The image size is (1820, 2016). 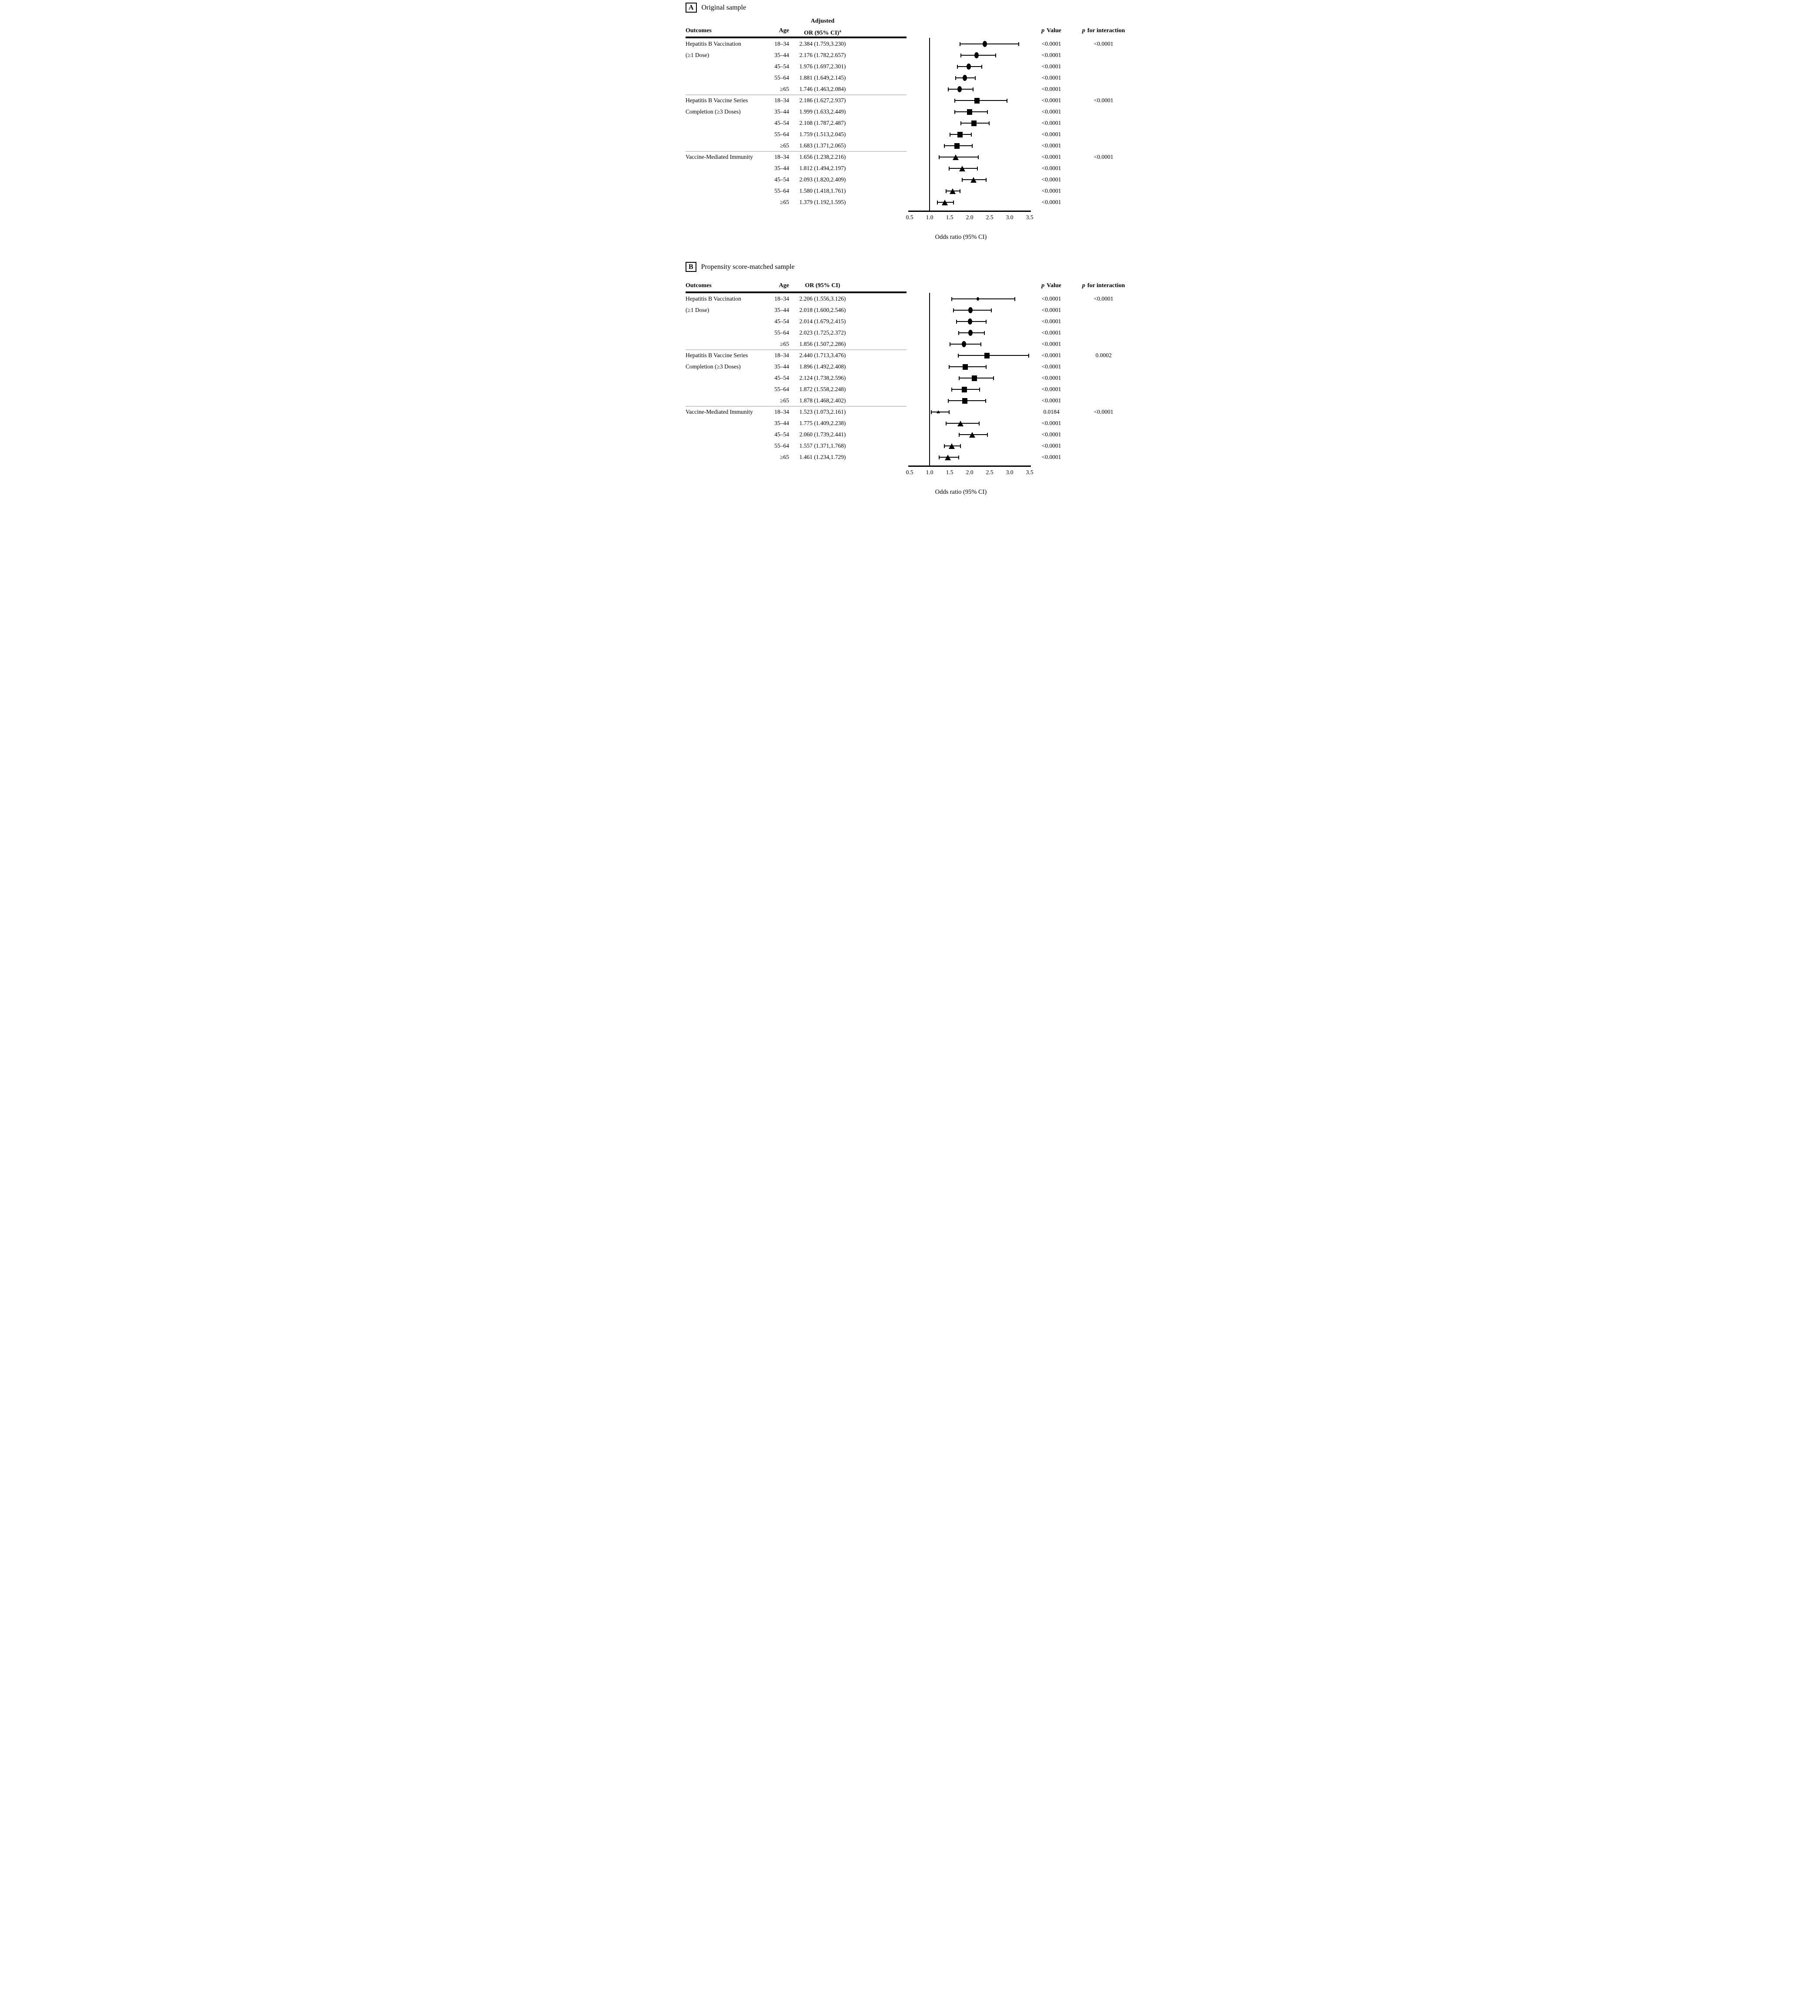 I want to click on age-label: ≥65, so click(x=784, y=89).